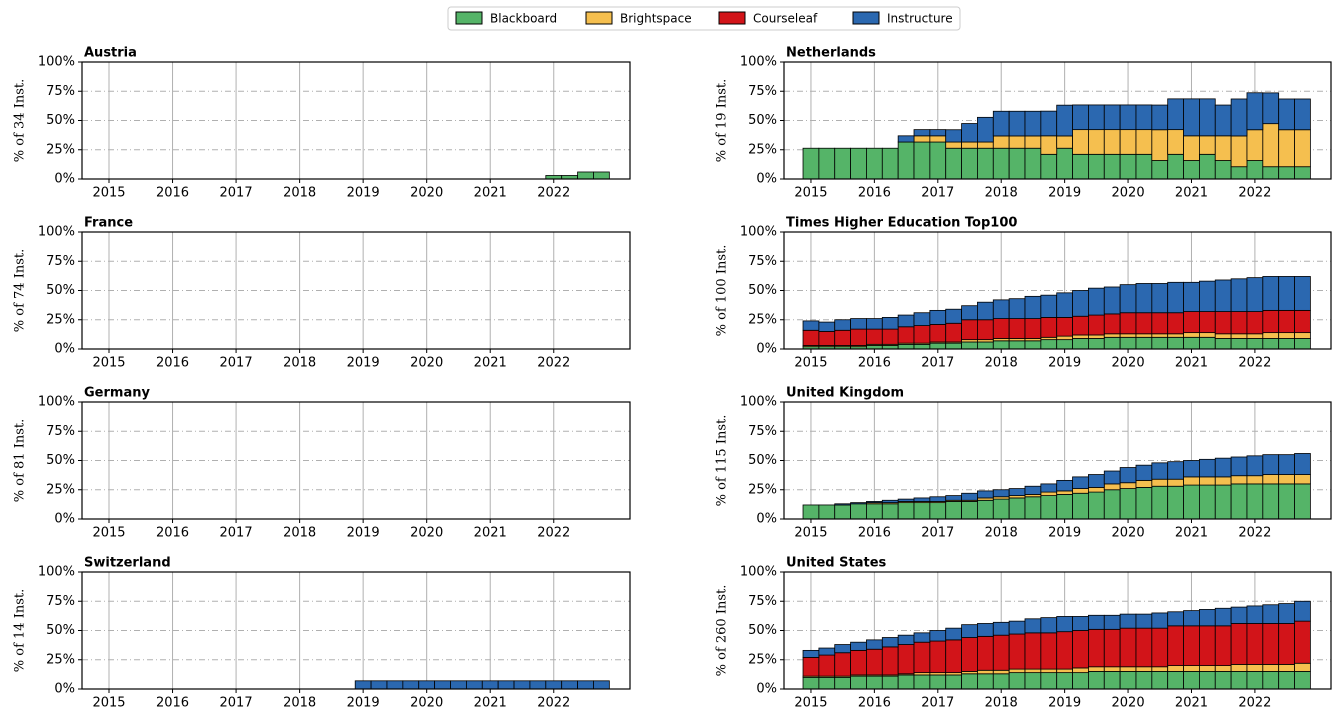 This screenshot has height=719, width=1338. I want to click on subplot-title: United States, so click(836, 563).